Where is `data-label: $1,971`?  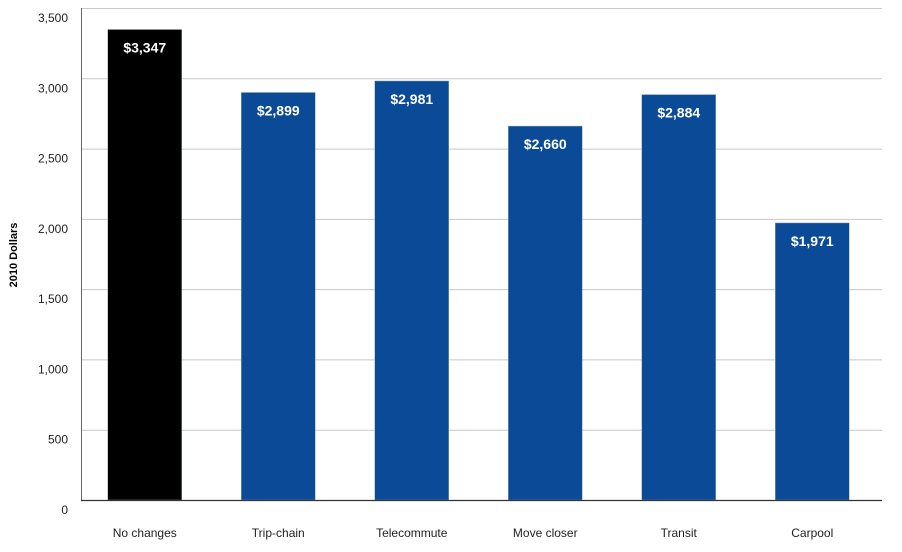 data-label: $1,971 is located at coordinates (812, 241).